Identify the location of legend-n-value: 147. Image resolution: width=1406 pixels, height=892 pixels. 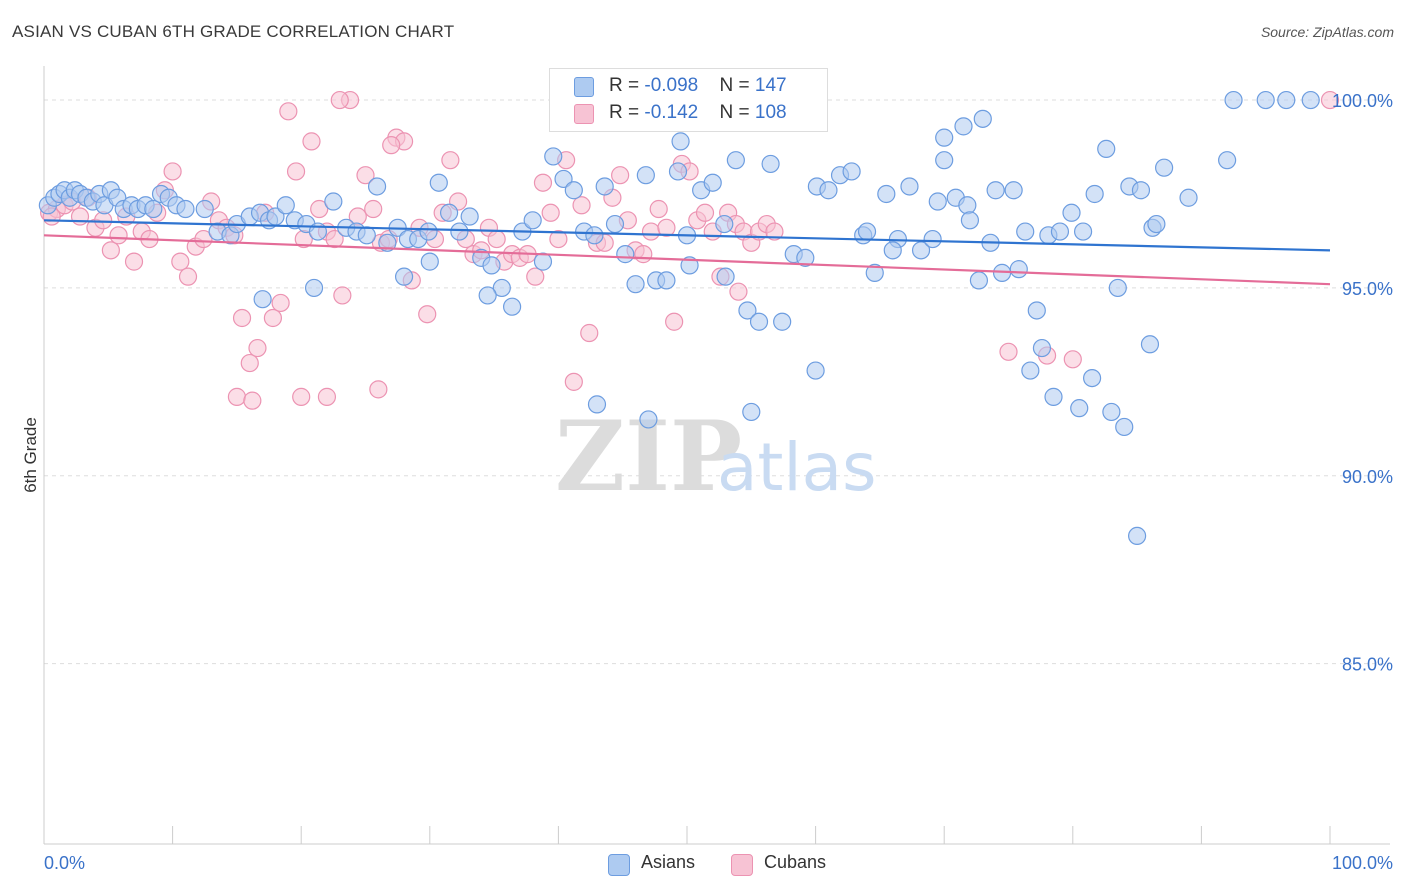
(770, 85).